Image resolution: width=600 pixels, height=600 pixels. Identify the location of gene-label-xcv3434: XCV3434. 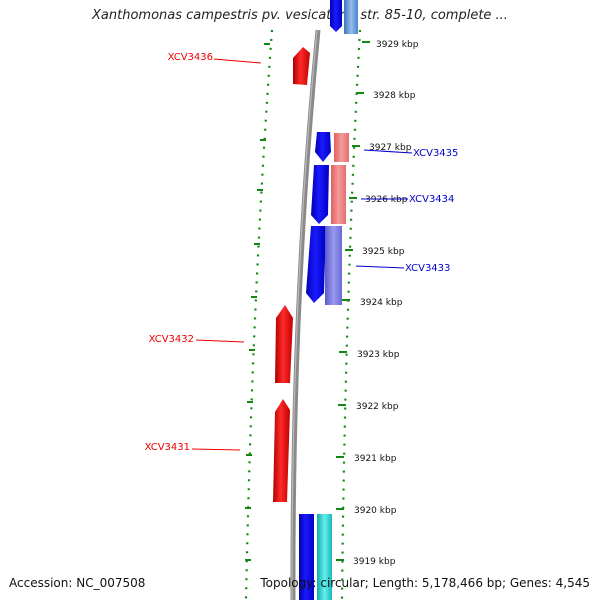
(431, 199).